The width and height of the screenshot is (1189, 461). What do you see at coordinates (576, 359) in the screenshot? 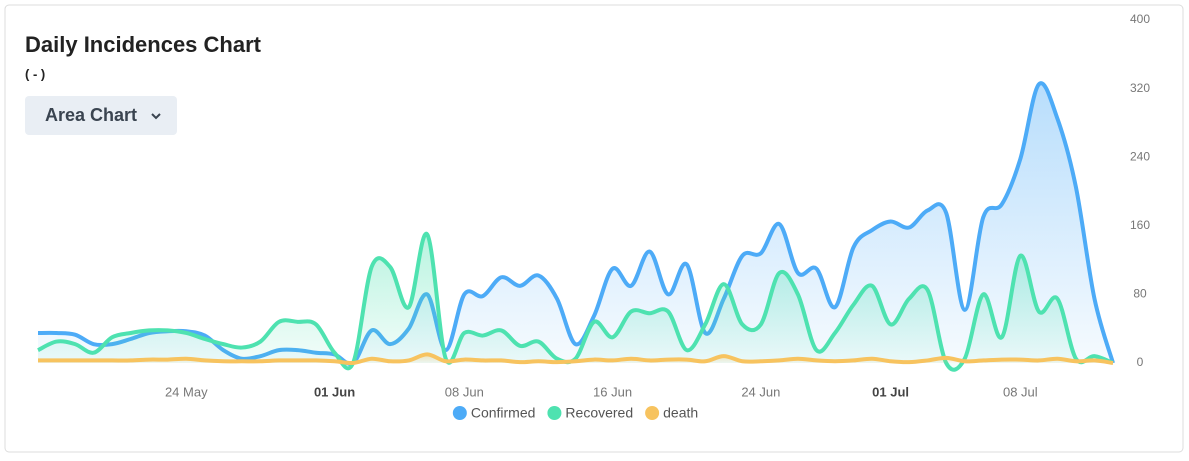
I see `area-line` at bounding box center [576, 359].